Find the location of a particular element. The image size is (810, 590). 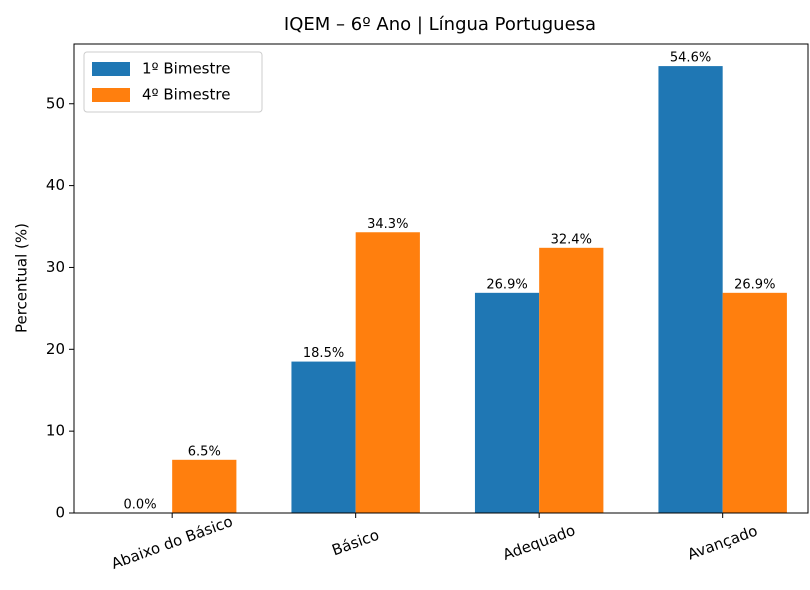

value-label: 54.6% is located at coordinates (690, 58).